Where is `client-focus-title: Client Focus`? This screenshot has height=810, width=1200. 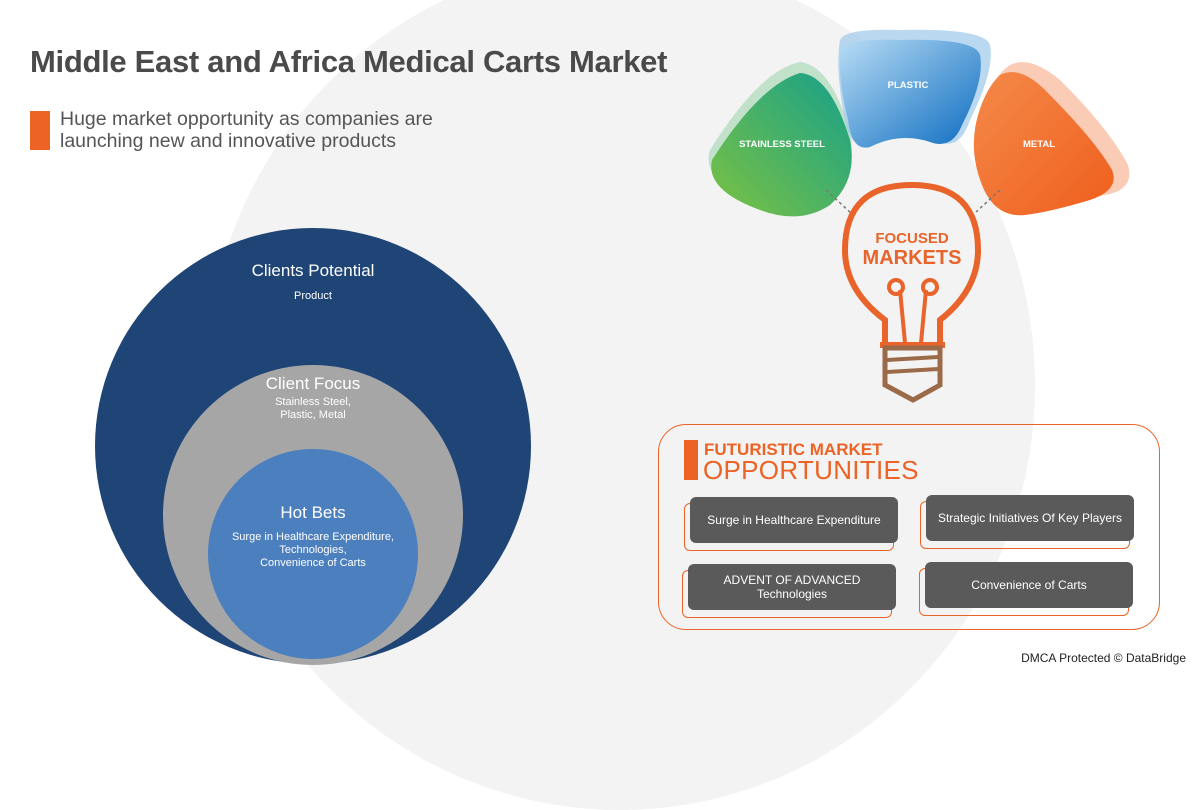
client-focus-title: Client Focus is located at coordinates (313, 383).